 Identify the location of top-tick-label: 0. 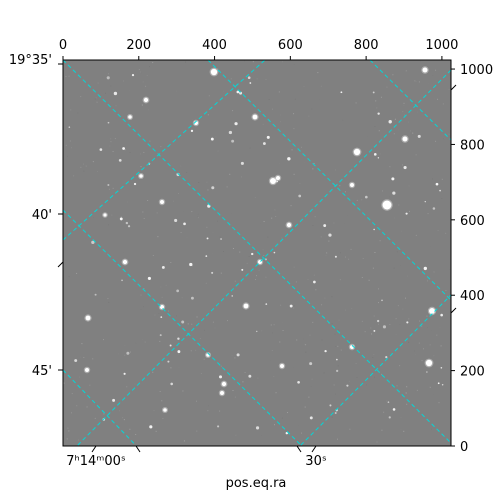
(63, 45).